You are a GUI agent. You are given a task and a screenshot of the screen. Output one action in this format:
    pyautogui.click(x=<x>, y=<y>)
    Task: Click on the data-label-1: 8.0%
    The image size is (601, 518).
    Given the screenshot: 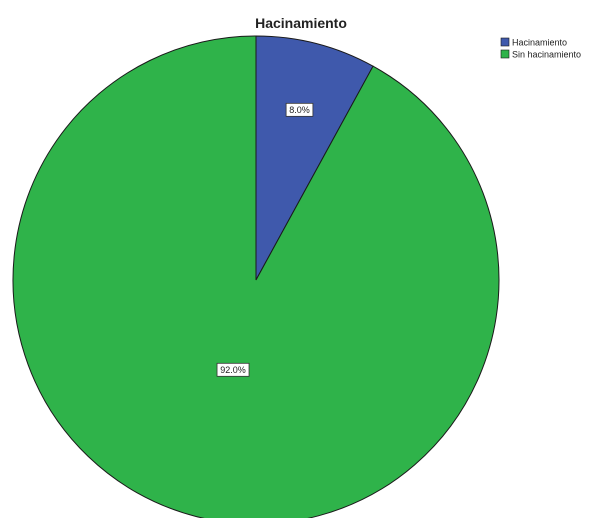 What is the action you would take?
    pyautogui.click(x=299, y=109)
    